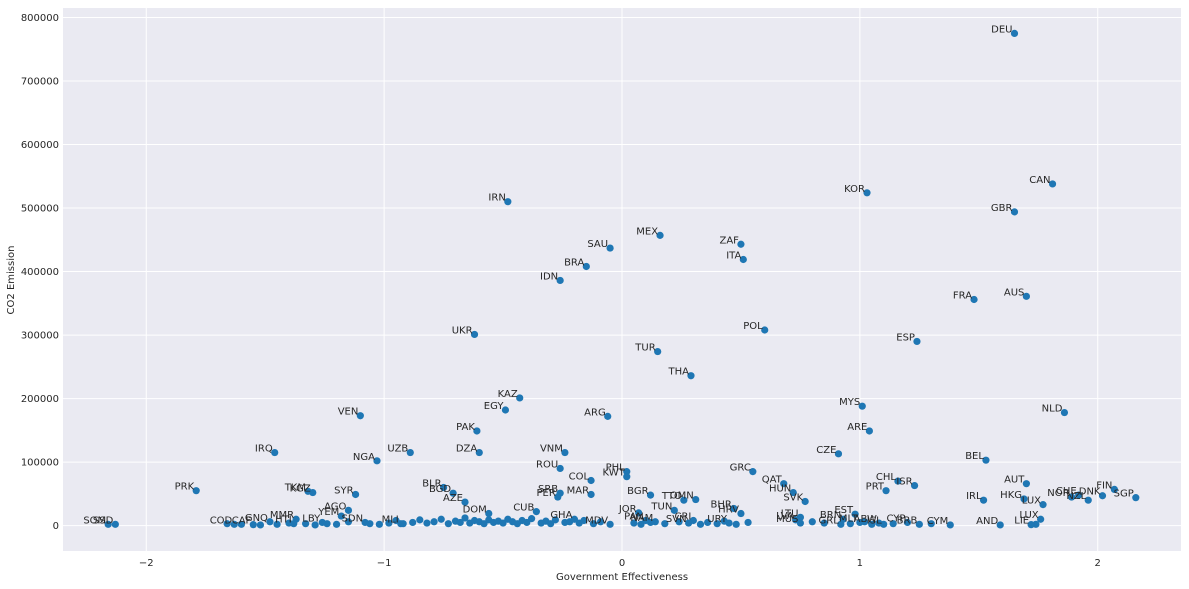  What do you see at coordinates (545, 493) in the screenshot?
I see `point-label: PER` at bounding box center [545, 493].